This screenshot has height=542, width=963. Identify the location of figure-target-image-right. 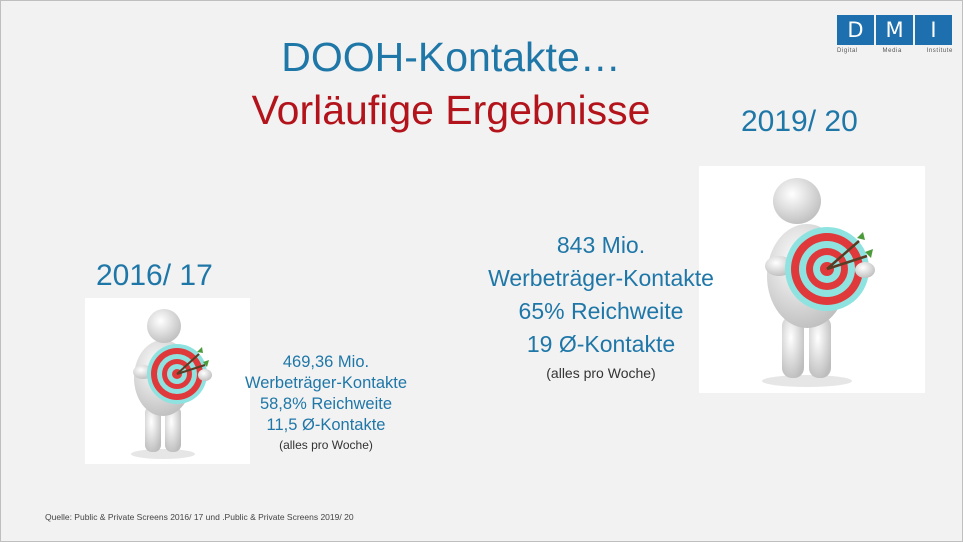
(812, 279).